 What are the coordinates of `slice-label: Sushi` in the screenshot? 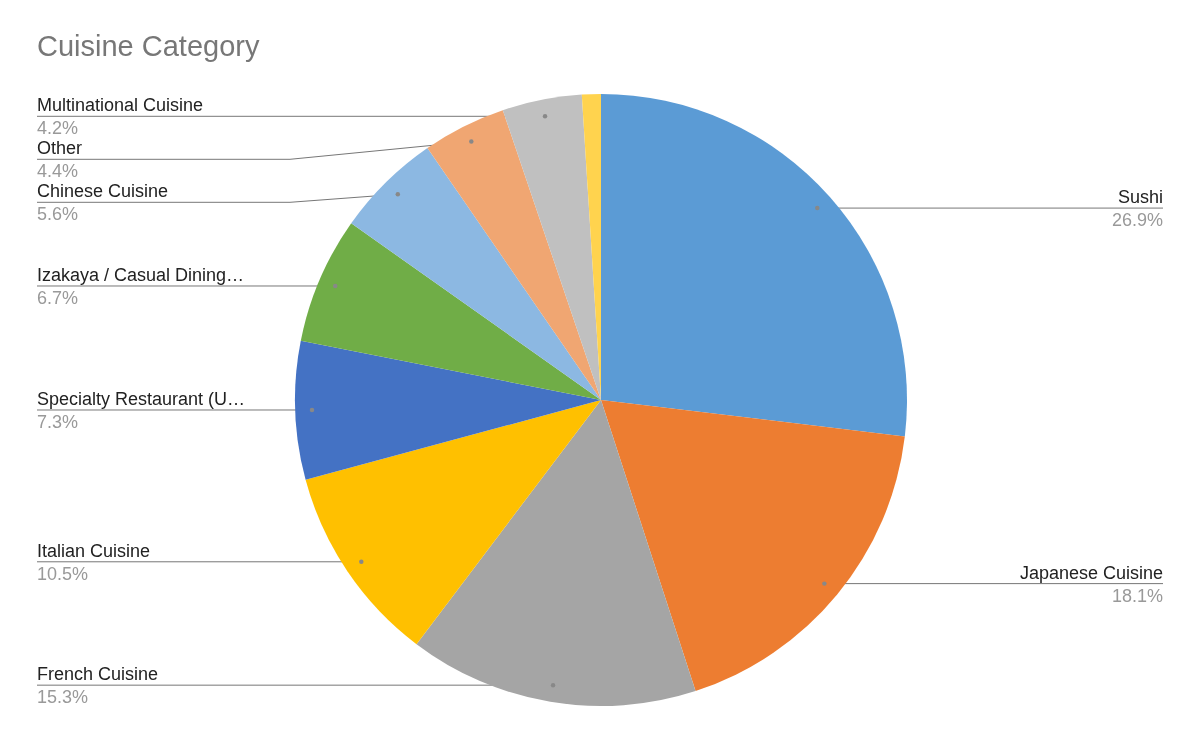 It's located at (1140, 197).